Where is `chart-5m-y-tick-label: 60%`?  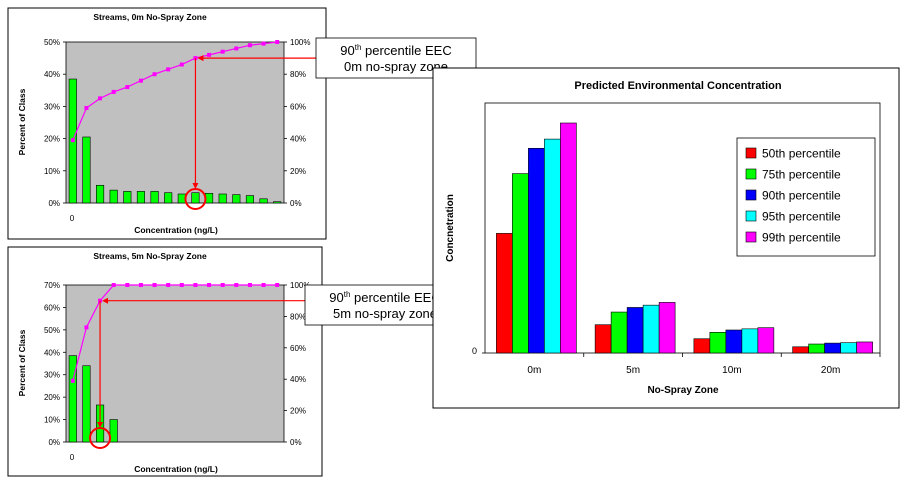
chart-5m-y-tick-label: 60% is located at coordinates (52, 307).